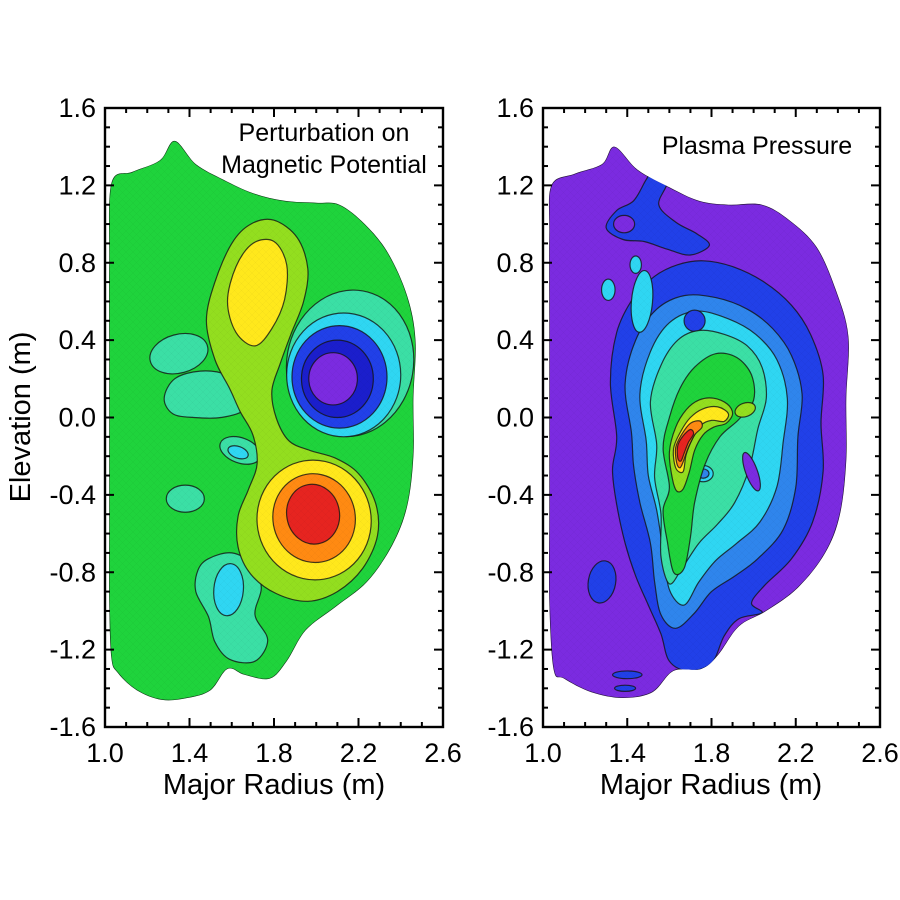 This screenshot has width=900, height=900. What do you see at coordinates (324, 133) in the screenshot?
I see `left-panel-title-line-1: Perturbation on` at bounding box center [324, 133].